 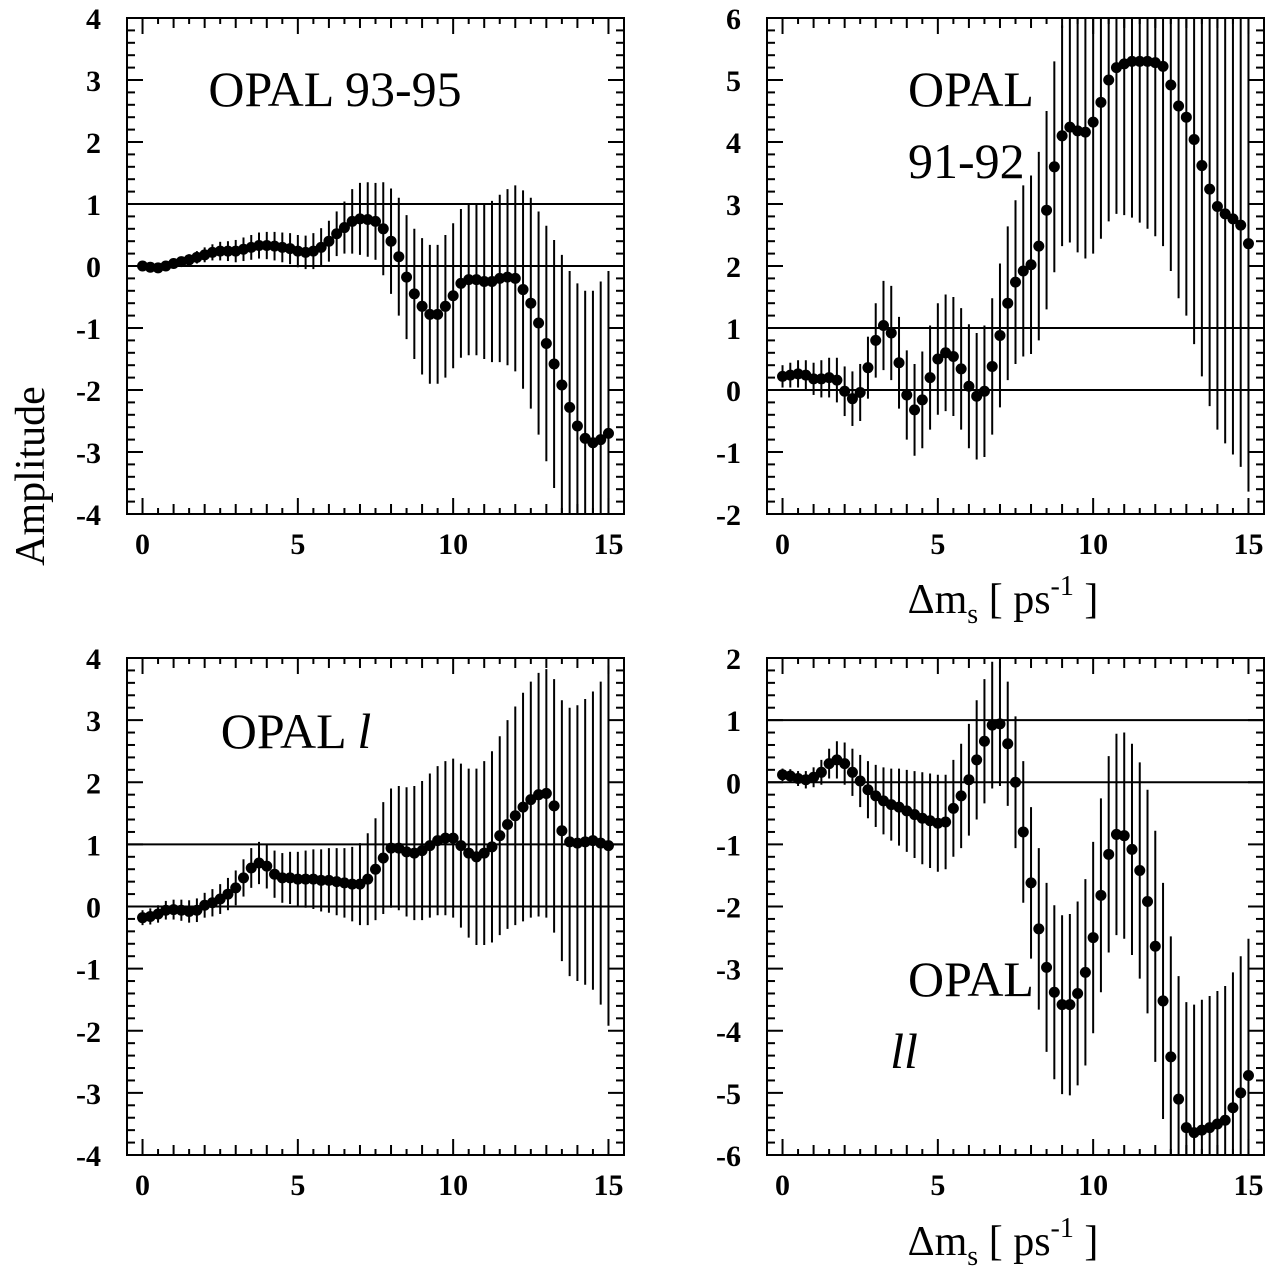 What do you see at coordinates (93, 659) in the screenshot?
I see `y-tick-label: 4` at bounding box center [93, 659].